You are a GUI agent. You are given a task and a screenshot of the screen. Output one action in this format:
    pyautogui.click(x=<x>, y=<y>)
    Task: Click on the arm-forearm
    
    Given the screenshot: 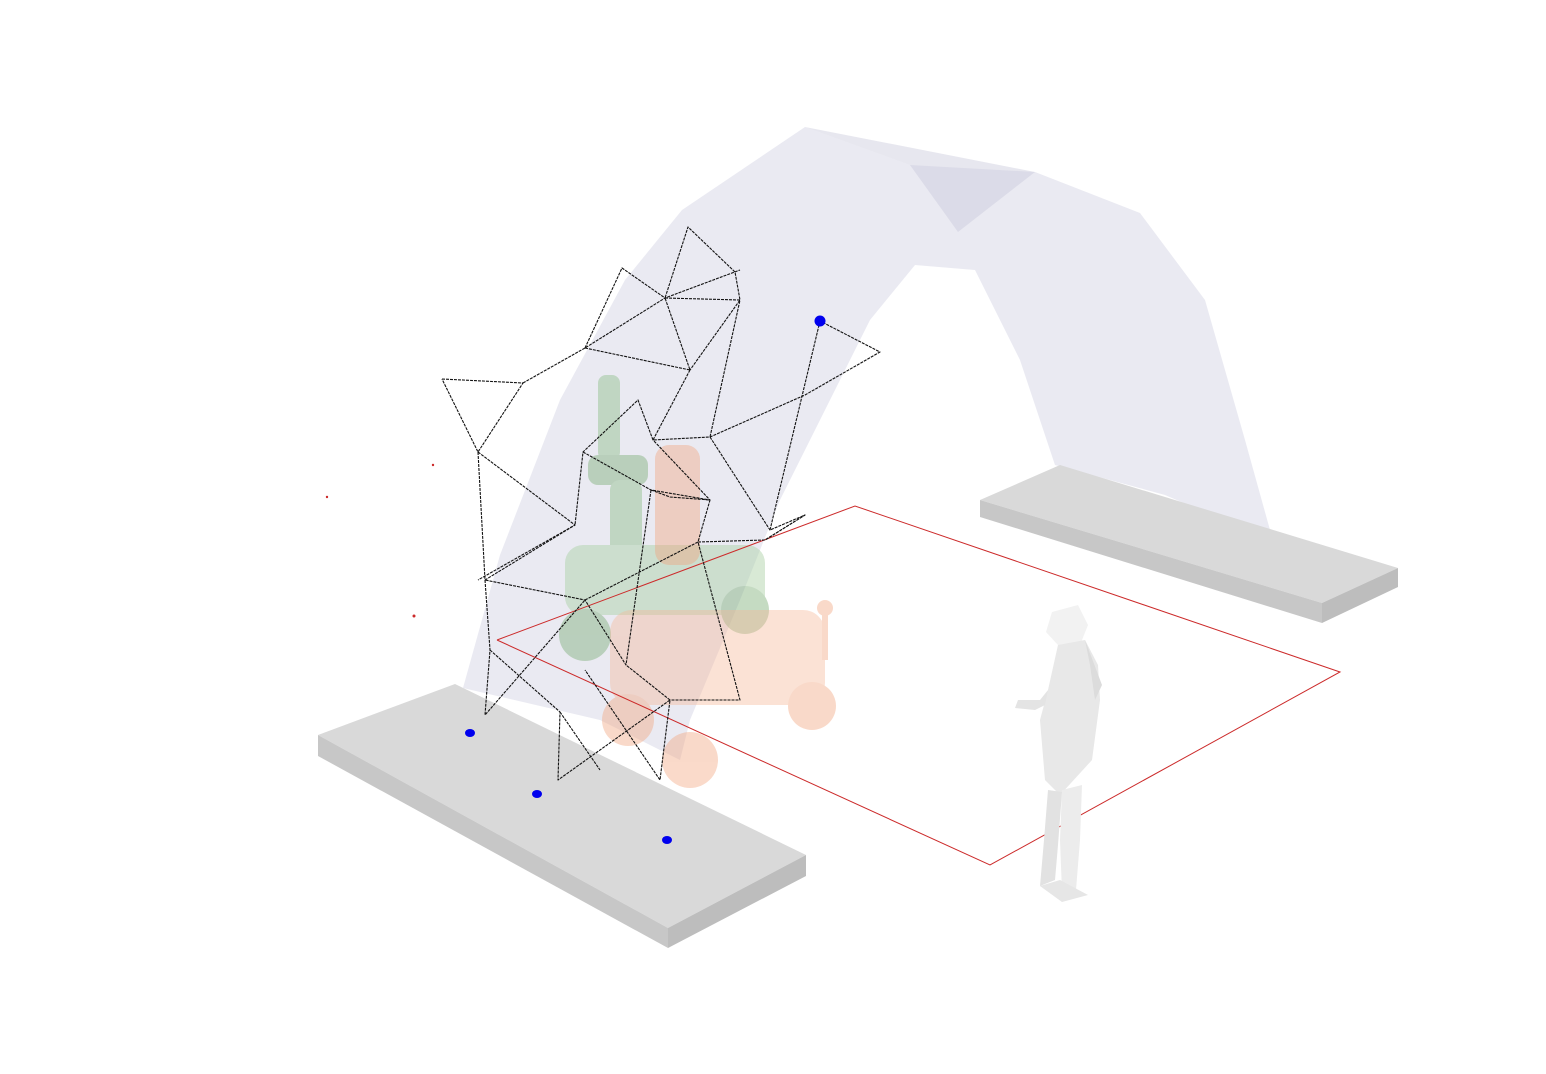 What is the action you would take?
    pyautogui.click(x=626, y=520)
    